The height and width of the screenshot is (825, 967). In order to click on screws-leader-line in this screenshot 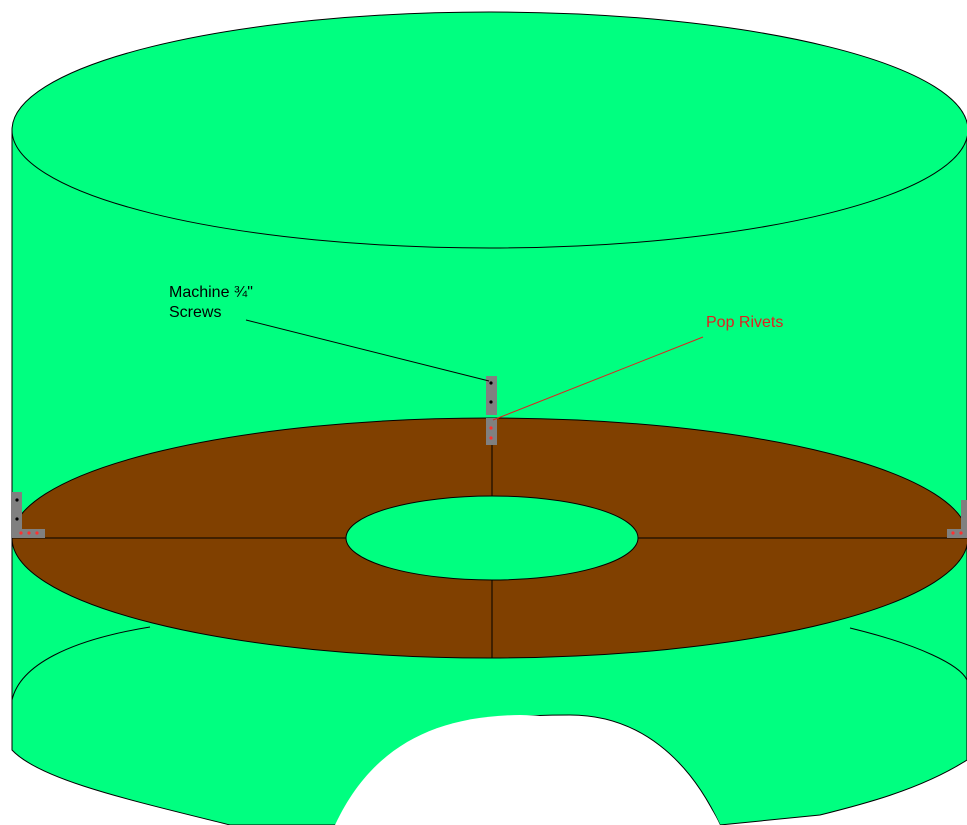, I will do `click(367, 350)`.